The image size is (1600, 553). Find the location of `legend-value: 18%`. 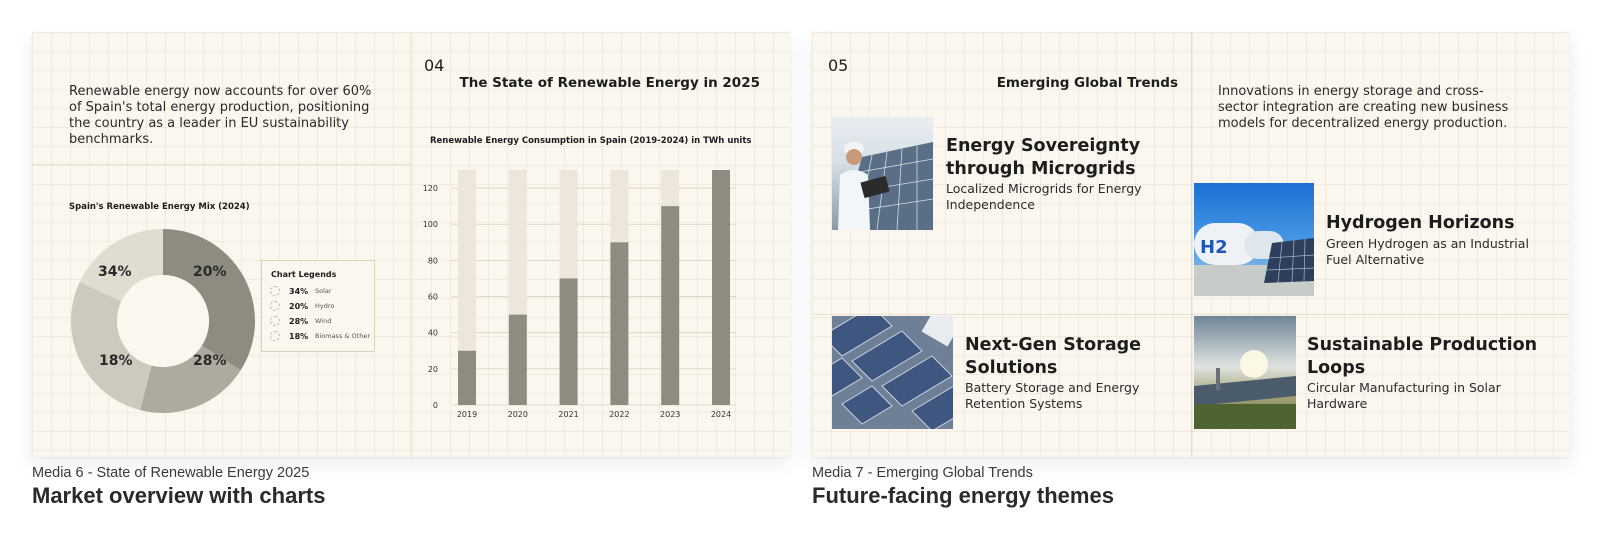

legend-value: 18% is located at coordinates (299, 336).